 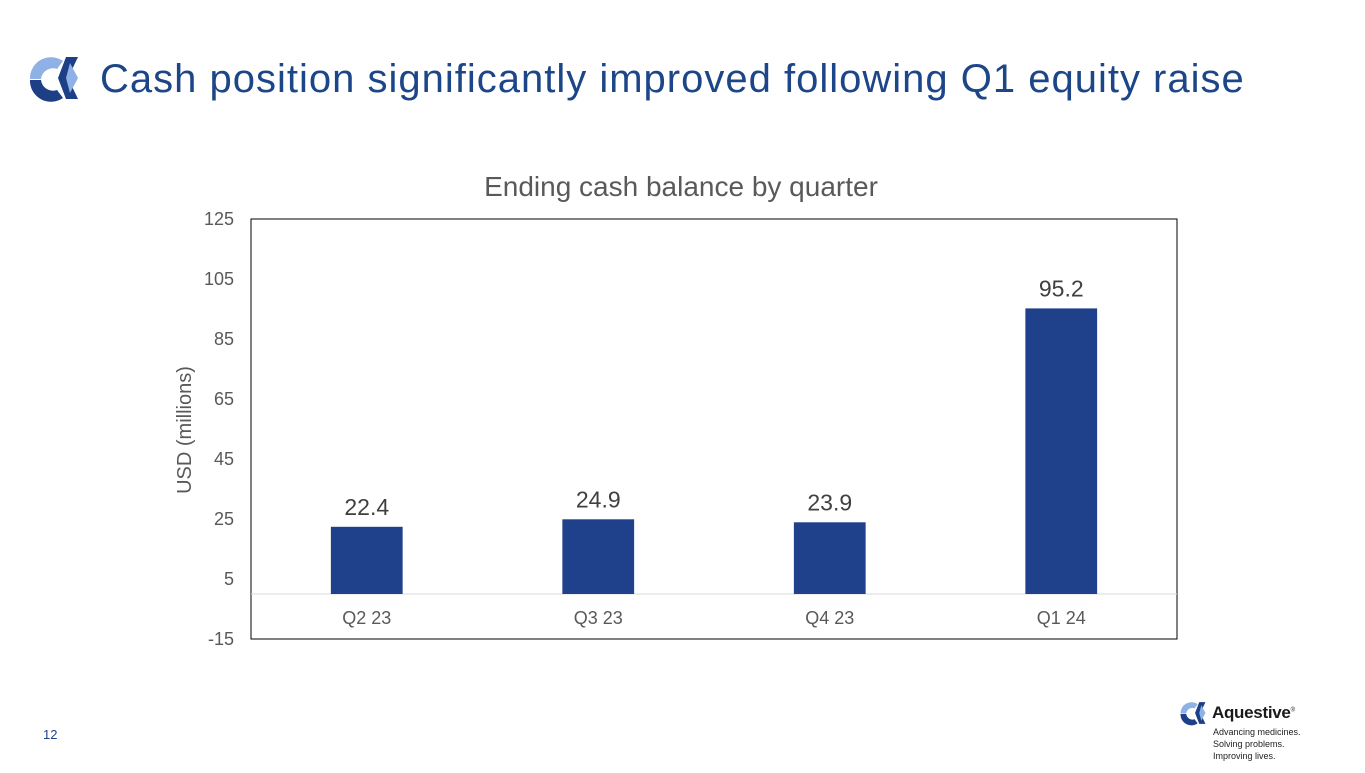 What do you see at coordinates (1292, 710) in the screenshot?
I see `brand-trademark: ®` at bounding box center [1292, 710].